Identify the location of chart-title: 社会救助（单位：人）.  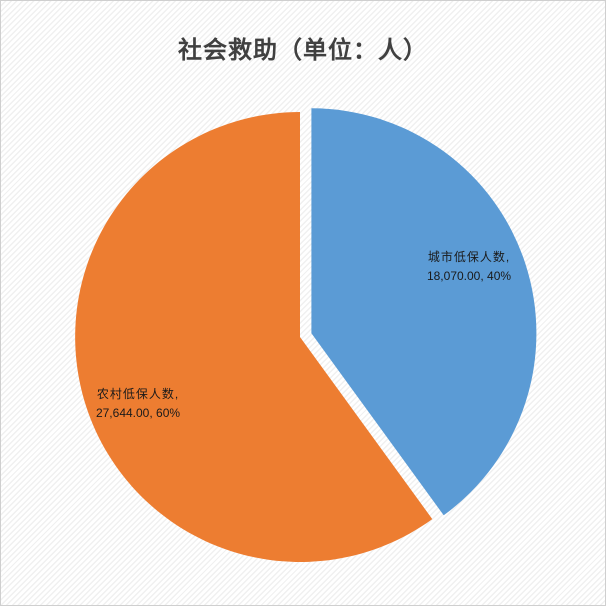
(303, 49).